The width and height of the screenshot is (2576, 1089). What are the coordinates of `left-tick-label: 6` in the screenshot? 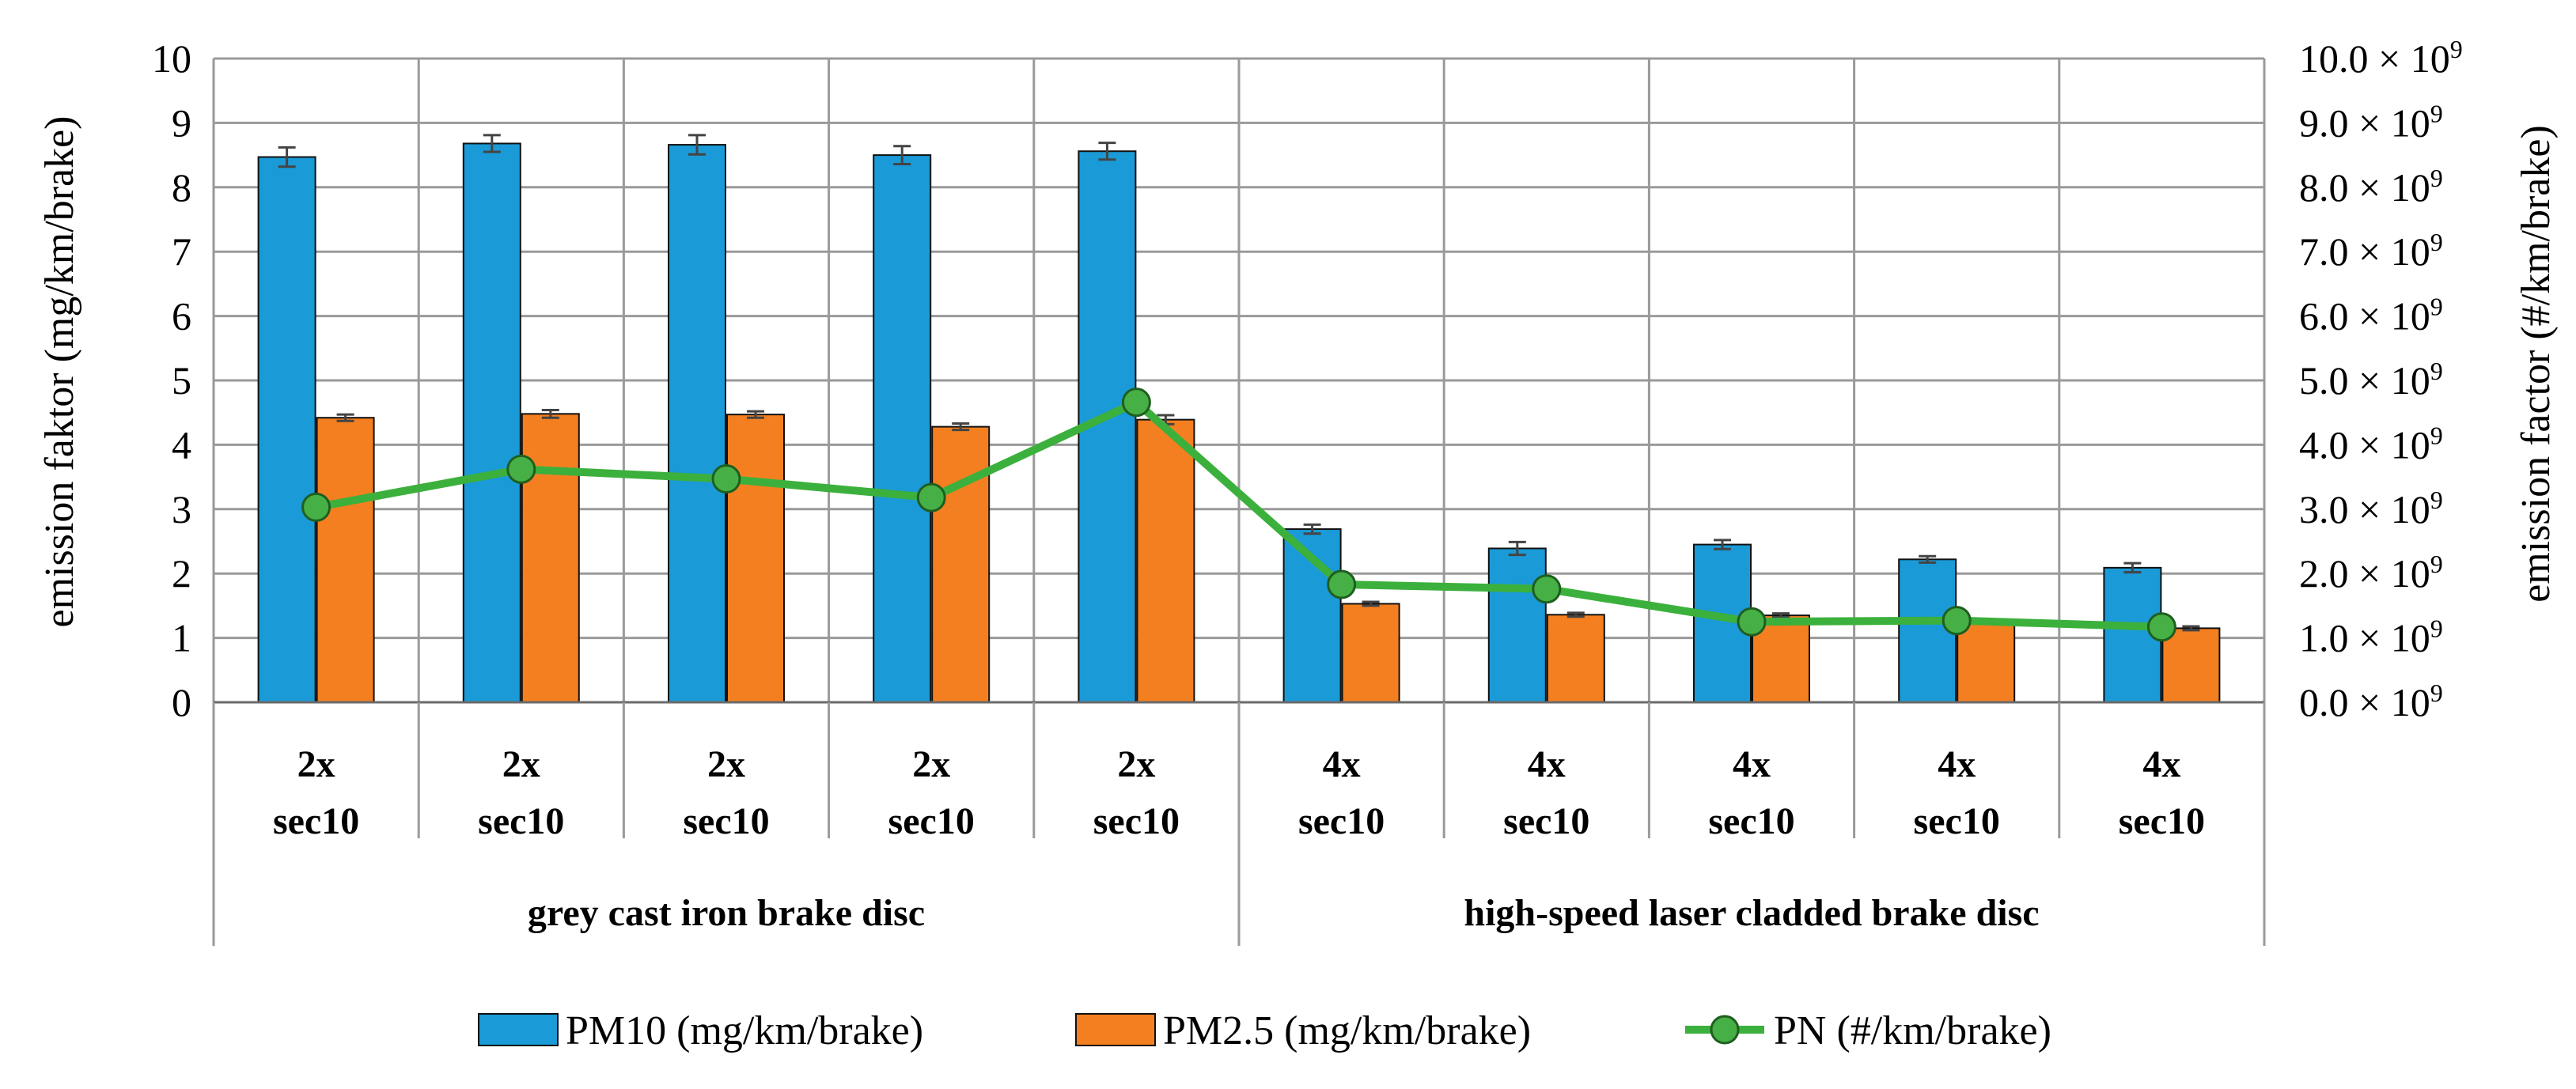 It's located at (181, 316).